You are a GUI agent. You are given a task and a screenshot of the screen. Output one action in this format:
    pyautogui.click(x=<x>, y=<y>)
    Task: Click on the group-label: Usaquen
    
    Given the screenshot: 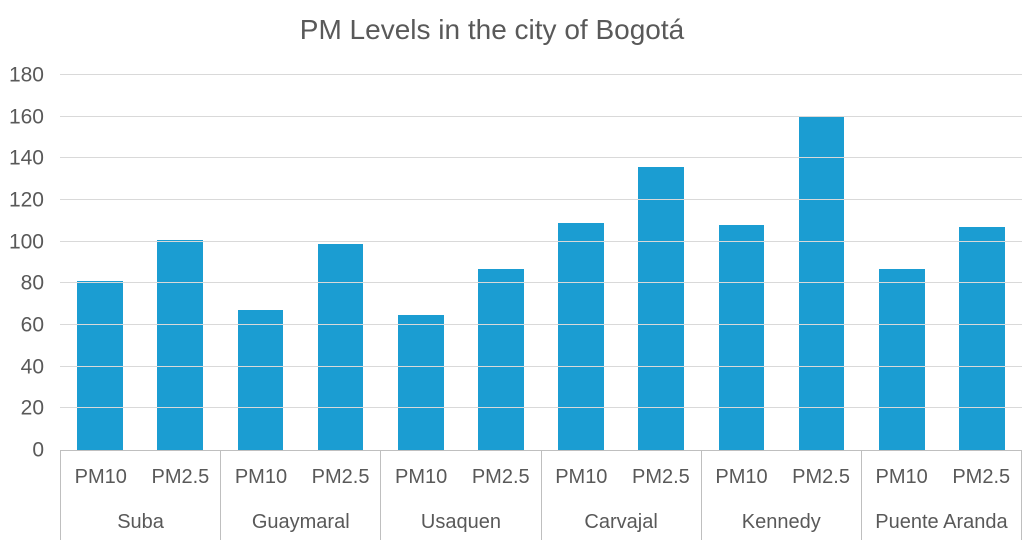 What is the action you would take?
    pyautogui.click(x=460, y=521)
    